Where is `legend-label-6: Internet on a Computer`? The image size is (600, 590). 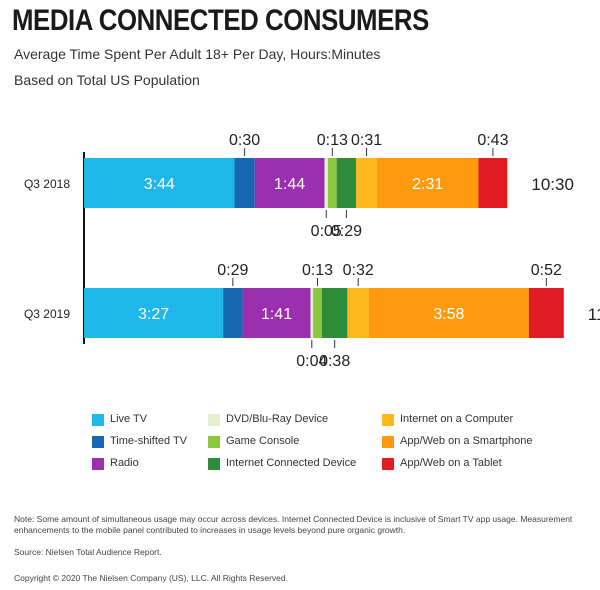
legend-label-6: Internet on a Computer is located at coordinates (457, 419).